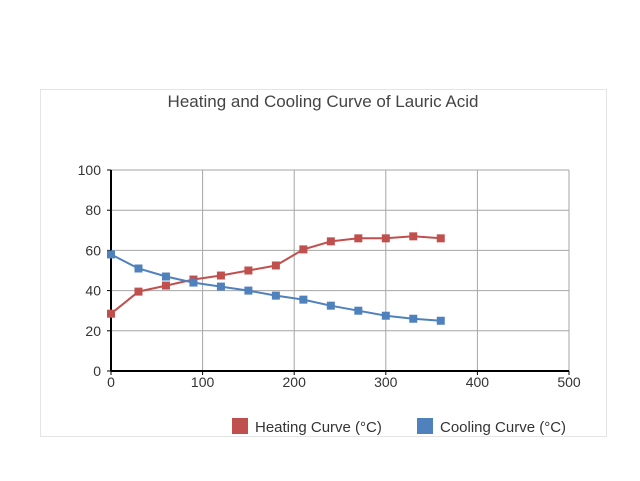 The height and width of the screenshot is (481, 640). I want to click on x-tick-label-1: 100, so click(203, 382).